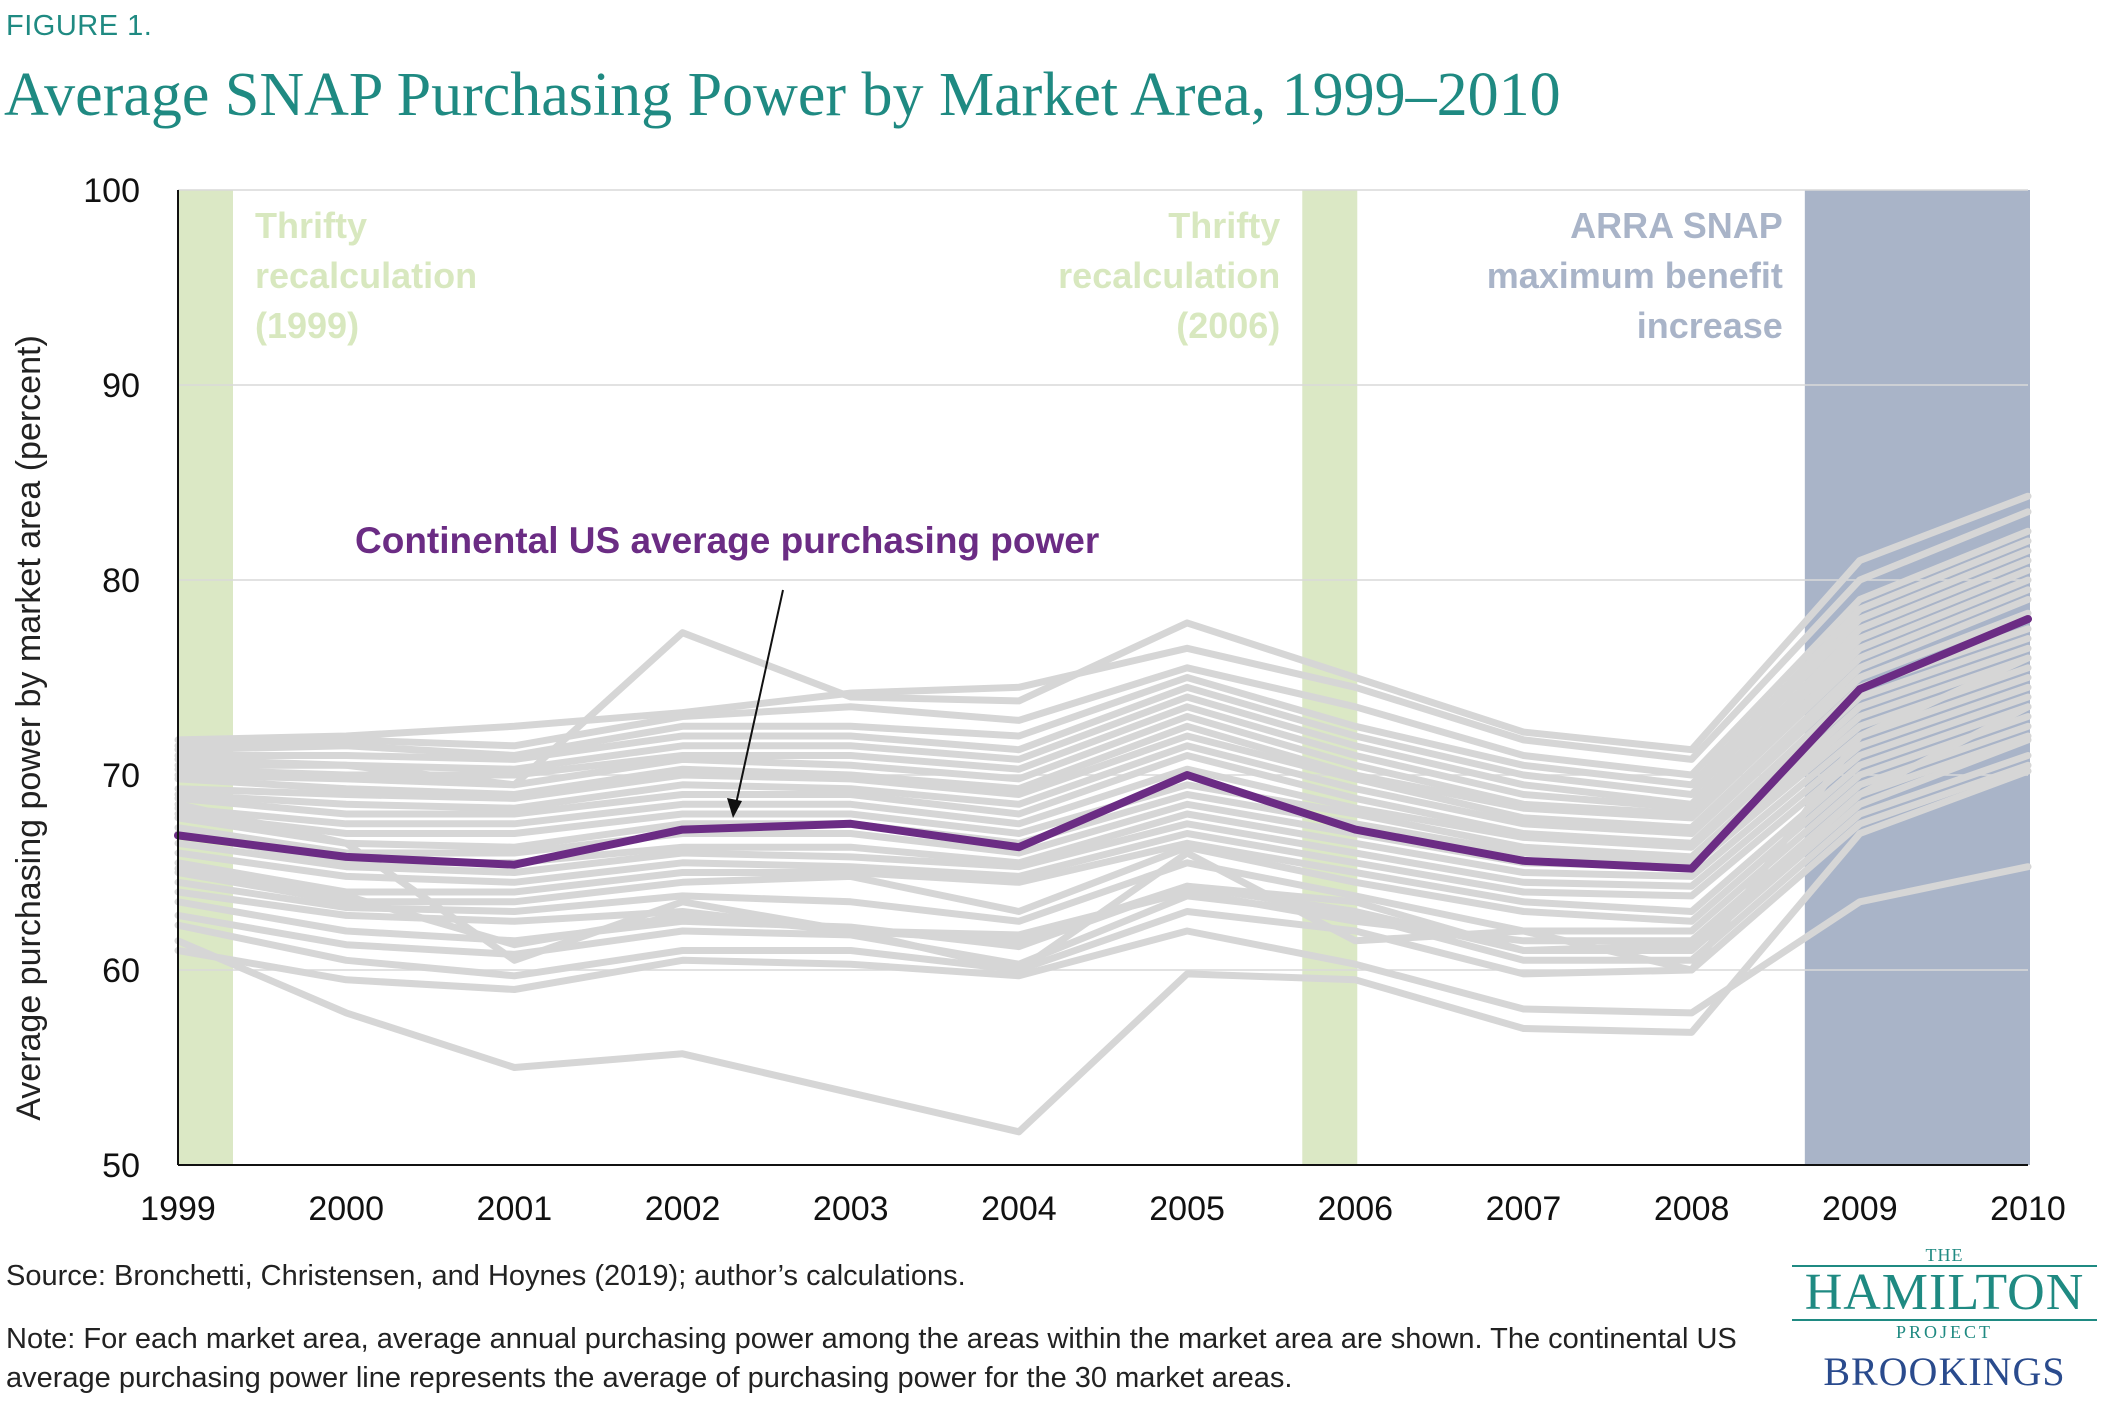  Describe the element at coordinates (683, 1209) in the screenshot. I see `x-tick-label: 2002` at that location.